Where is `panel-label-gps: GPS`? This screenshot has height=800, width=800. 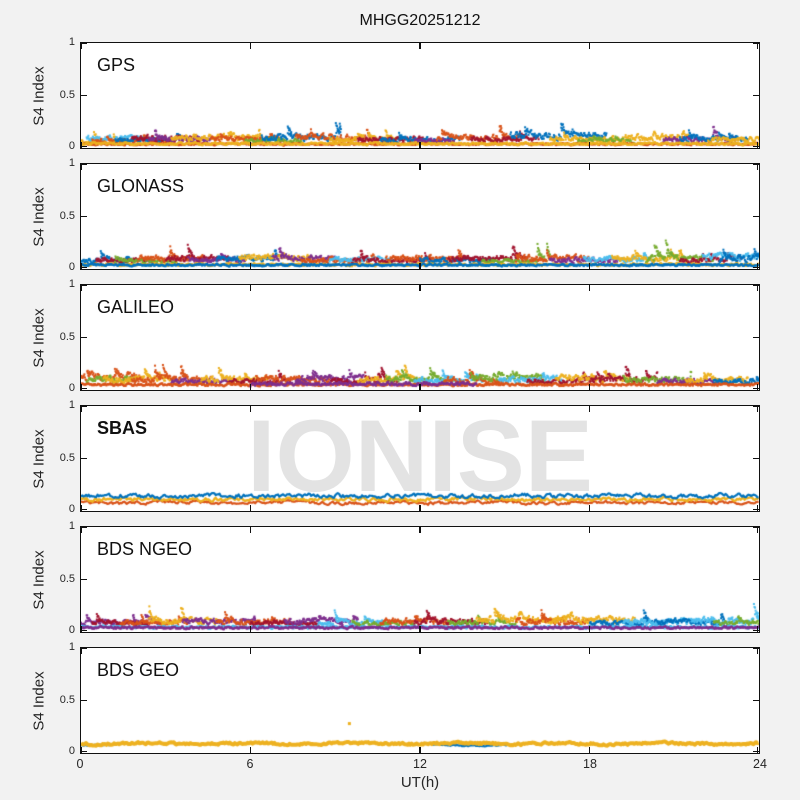
panel-label-gps: GPS is located at coordinates (116, 65).